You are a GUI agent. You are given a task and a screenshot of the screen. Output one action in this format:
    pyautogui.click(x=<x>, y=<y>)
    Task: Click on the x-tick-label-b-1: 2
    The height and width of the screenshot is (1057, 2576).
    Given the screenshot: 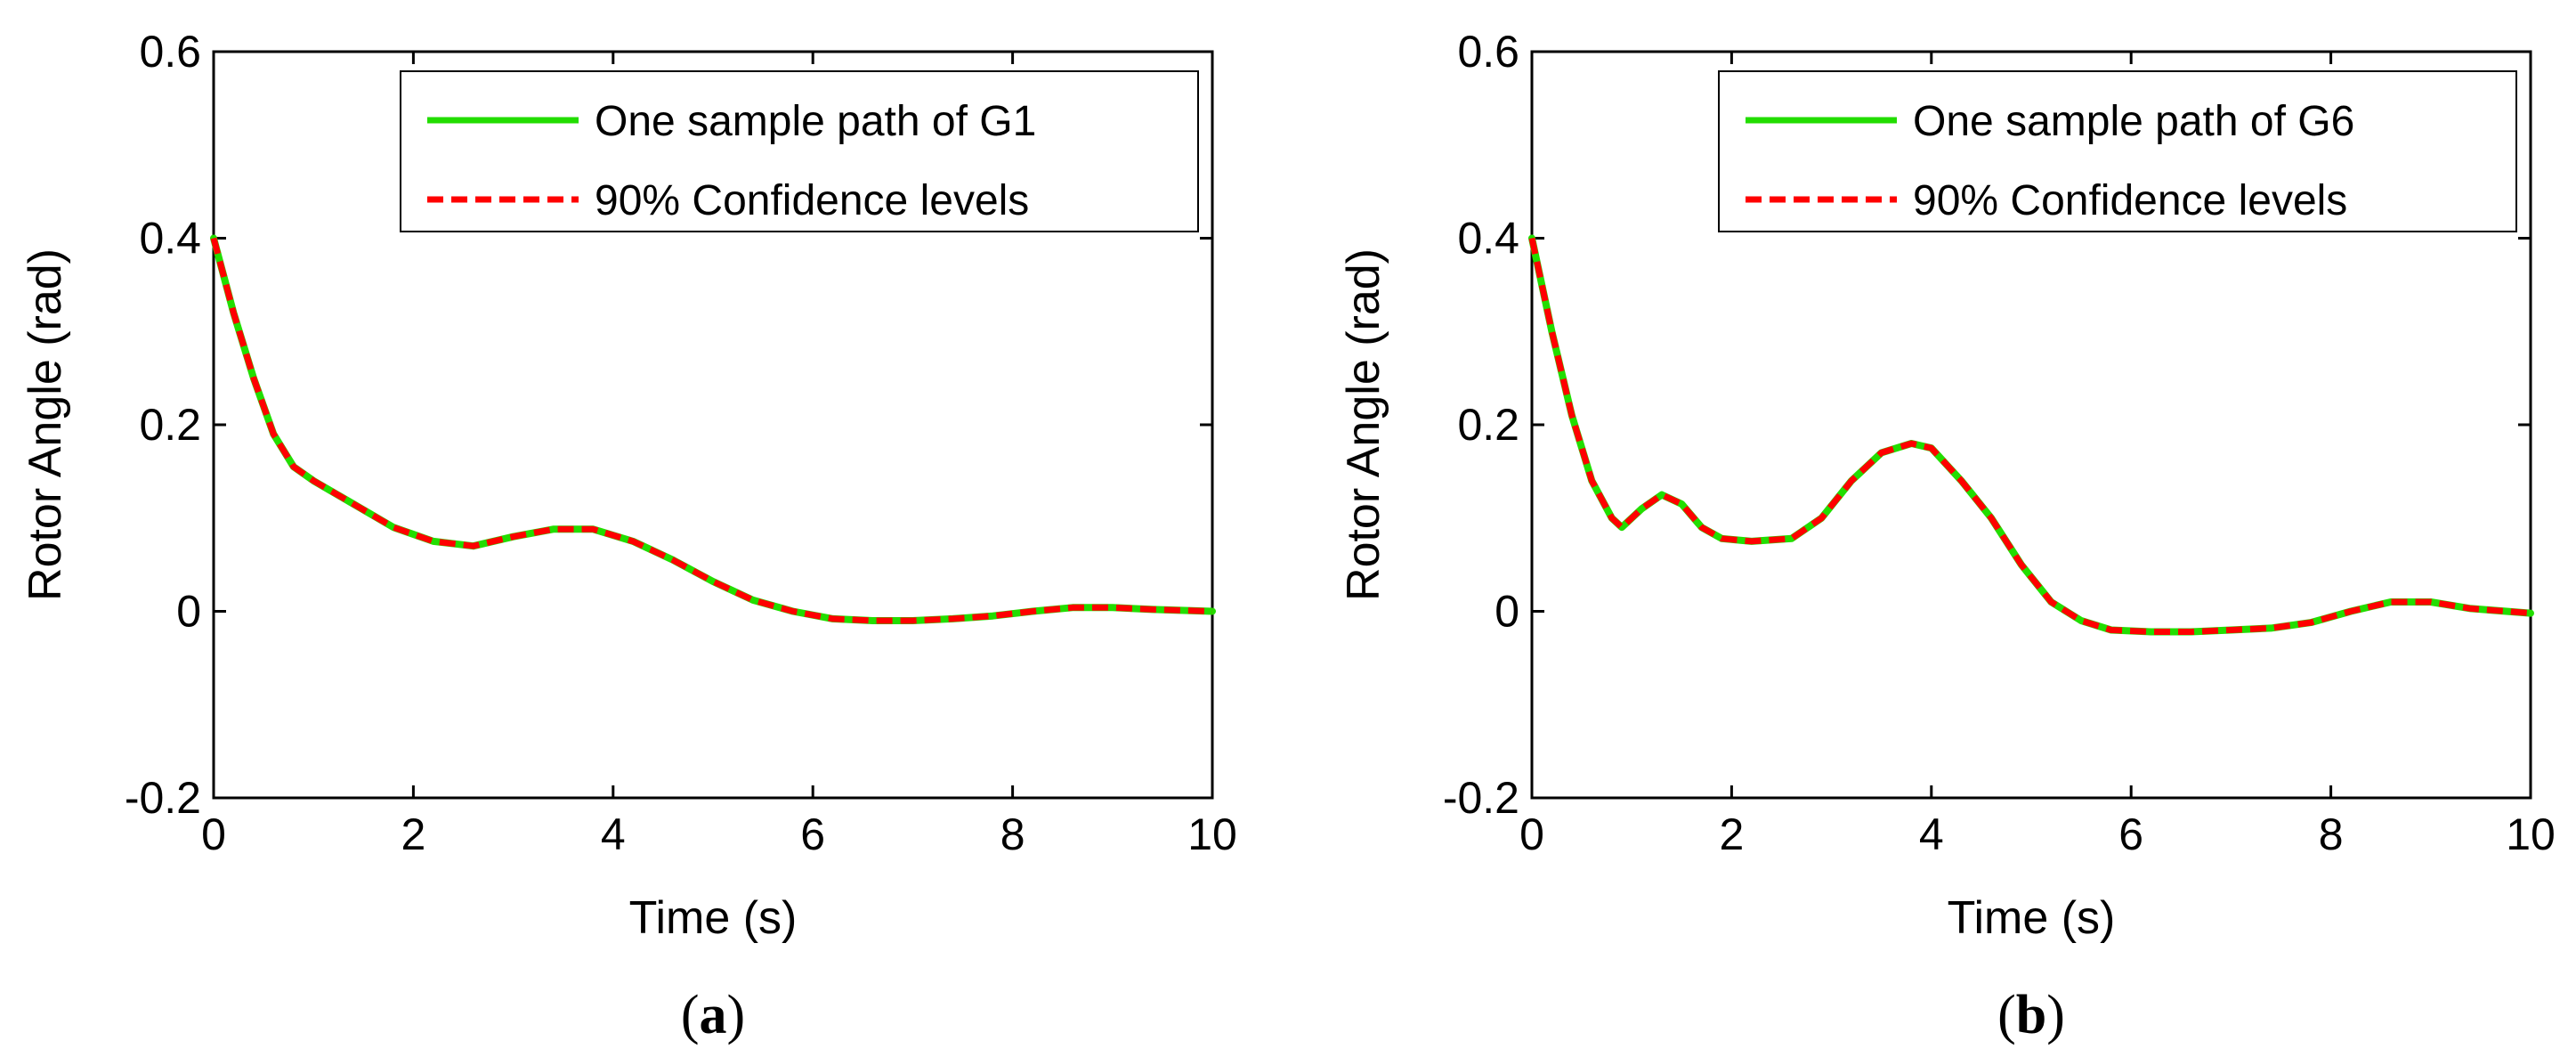 What is the action you would take?
    pyautogui.click(x=1732, y=834)
    